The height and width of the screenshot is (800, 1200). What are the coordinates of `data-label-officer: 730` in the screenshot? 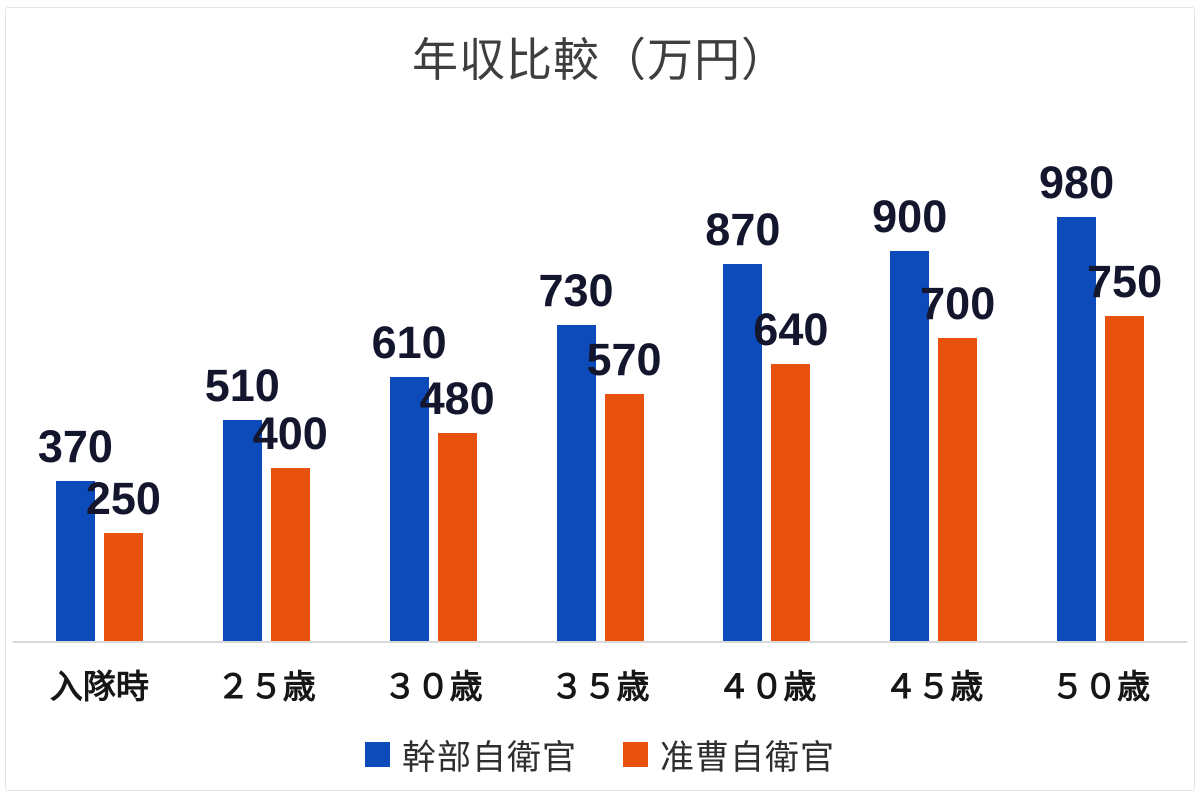 It's located at (576, 291).